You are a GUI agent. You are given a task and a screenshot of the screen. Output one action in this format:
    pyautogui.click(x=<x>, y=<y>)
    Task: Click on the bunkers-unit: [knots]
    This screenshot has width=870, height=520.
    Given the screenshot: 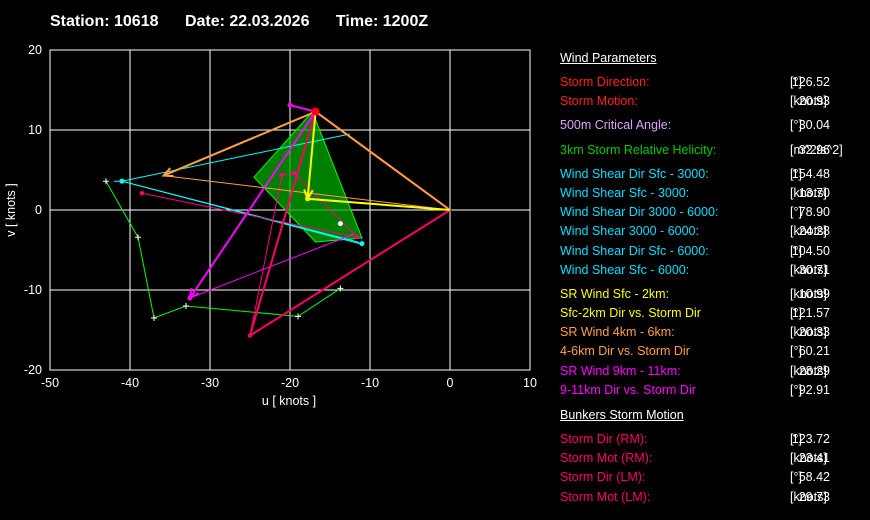 What is the action you would take?
    pyautogui.click(x=808, y=458)
    